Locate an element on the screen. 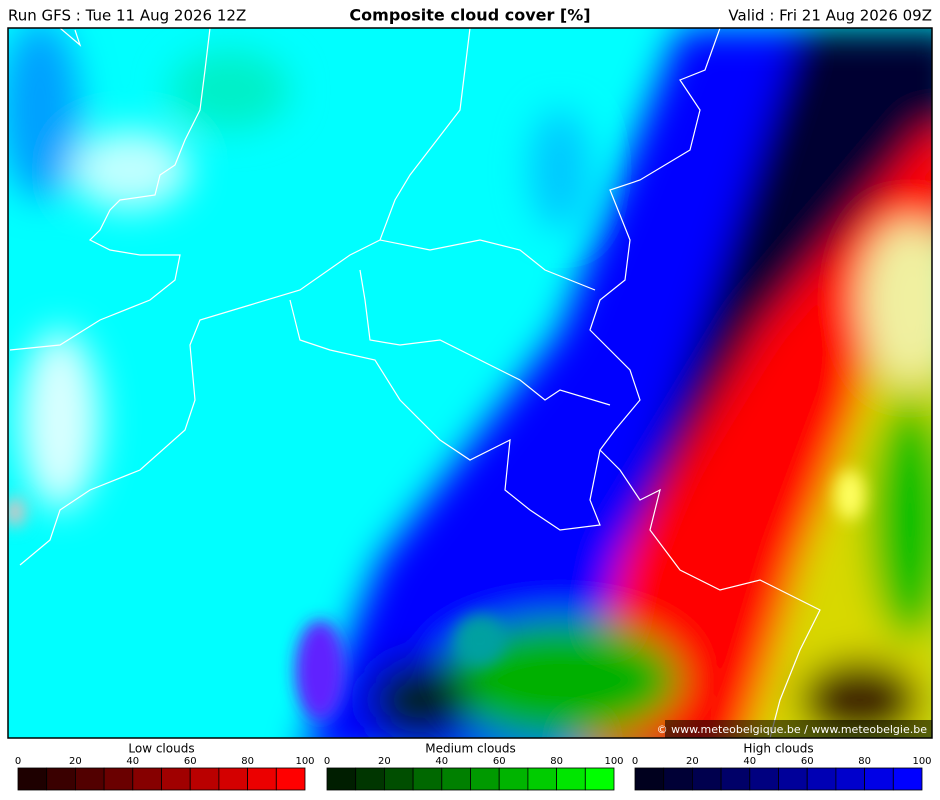 This screenshot has width=940, height=800. legend-title: High clouds is located at coordinates (778, 749).